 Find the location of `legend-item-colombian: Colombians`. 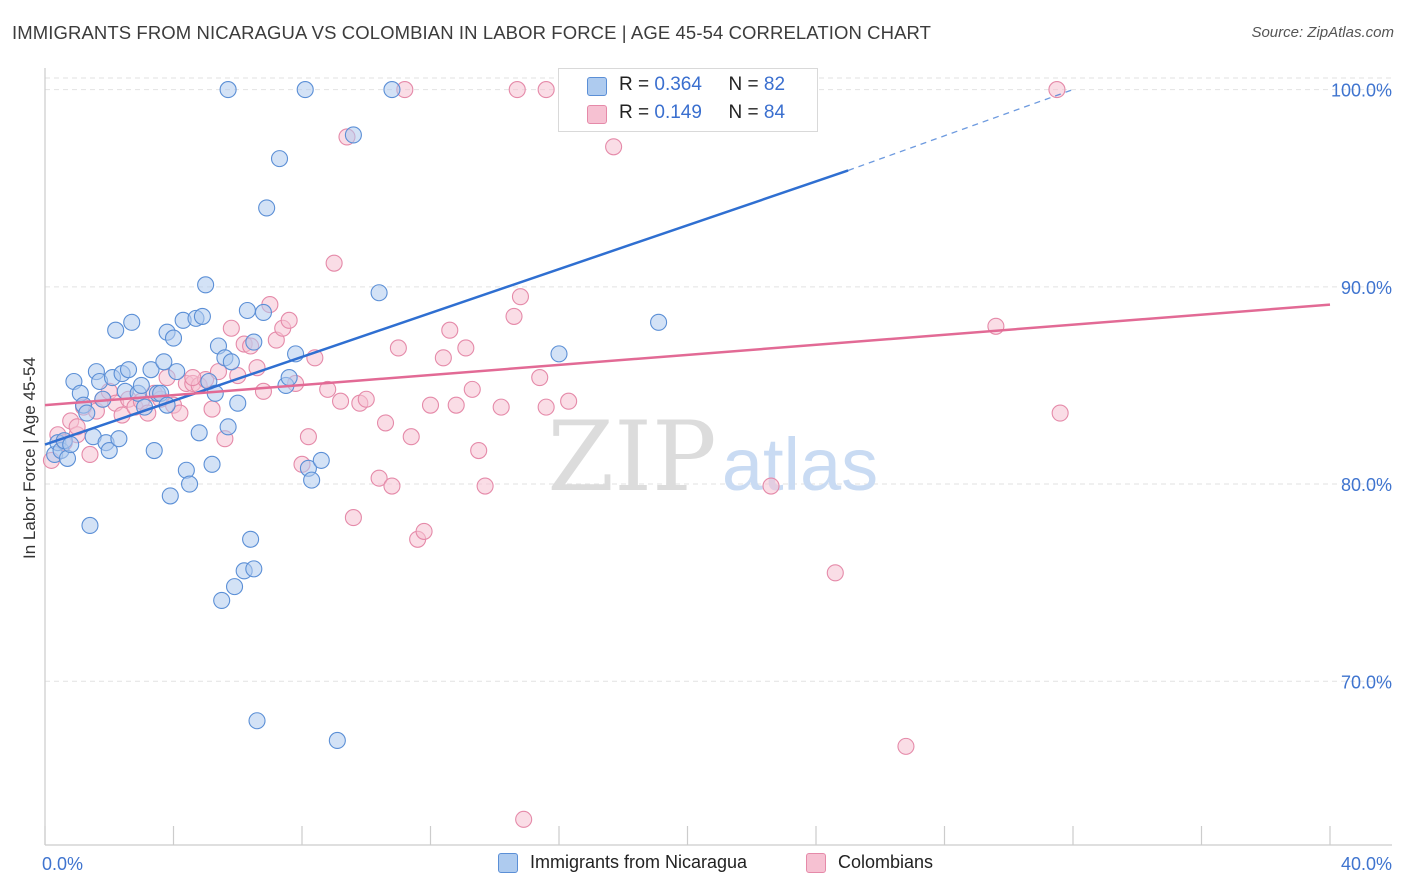

legend-item-colombian: Colombians is located at coordinates (869, 862).